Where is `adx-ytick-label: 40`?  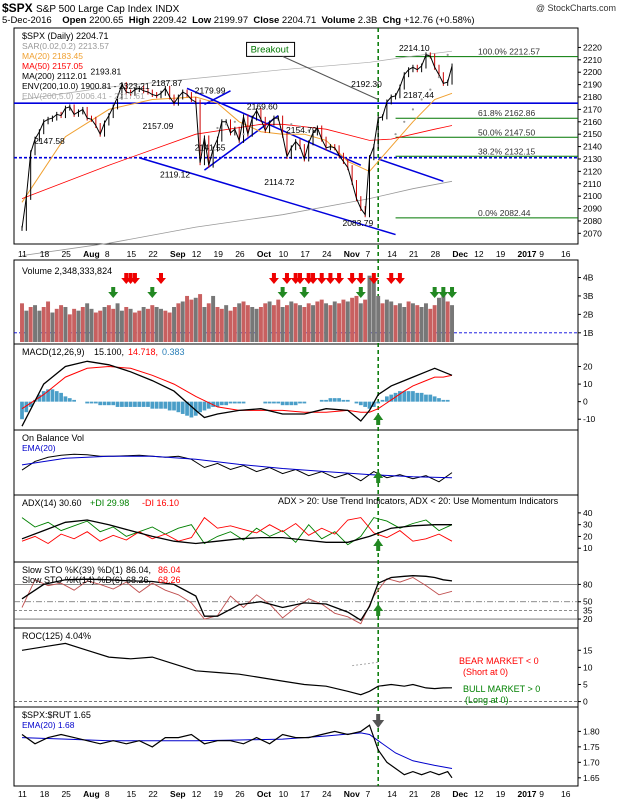
adx-ytick-label: 40 is located at coordinates (588, 513).